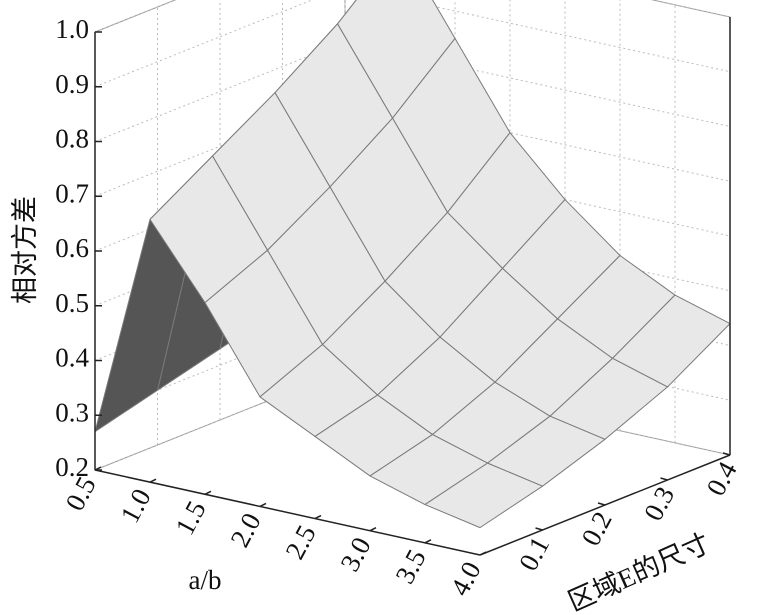  I want to click on z-tick-label: 0.4, so click(72, 358).